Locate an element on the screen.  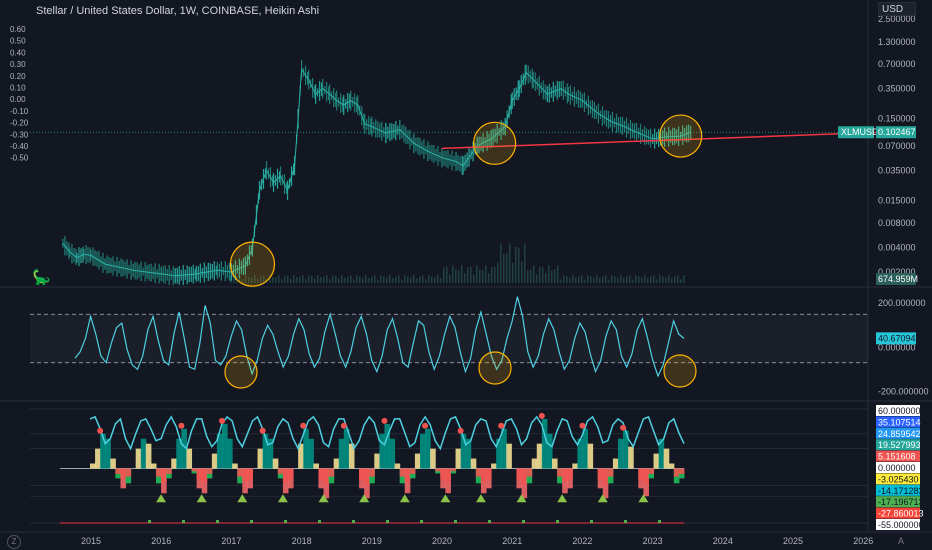
left-axis-tick-label: 0.00 is located at coordinates (18, 99).